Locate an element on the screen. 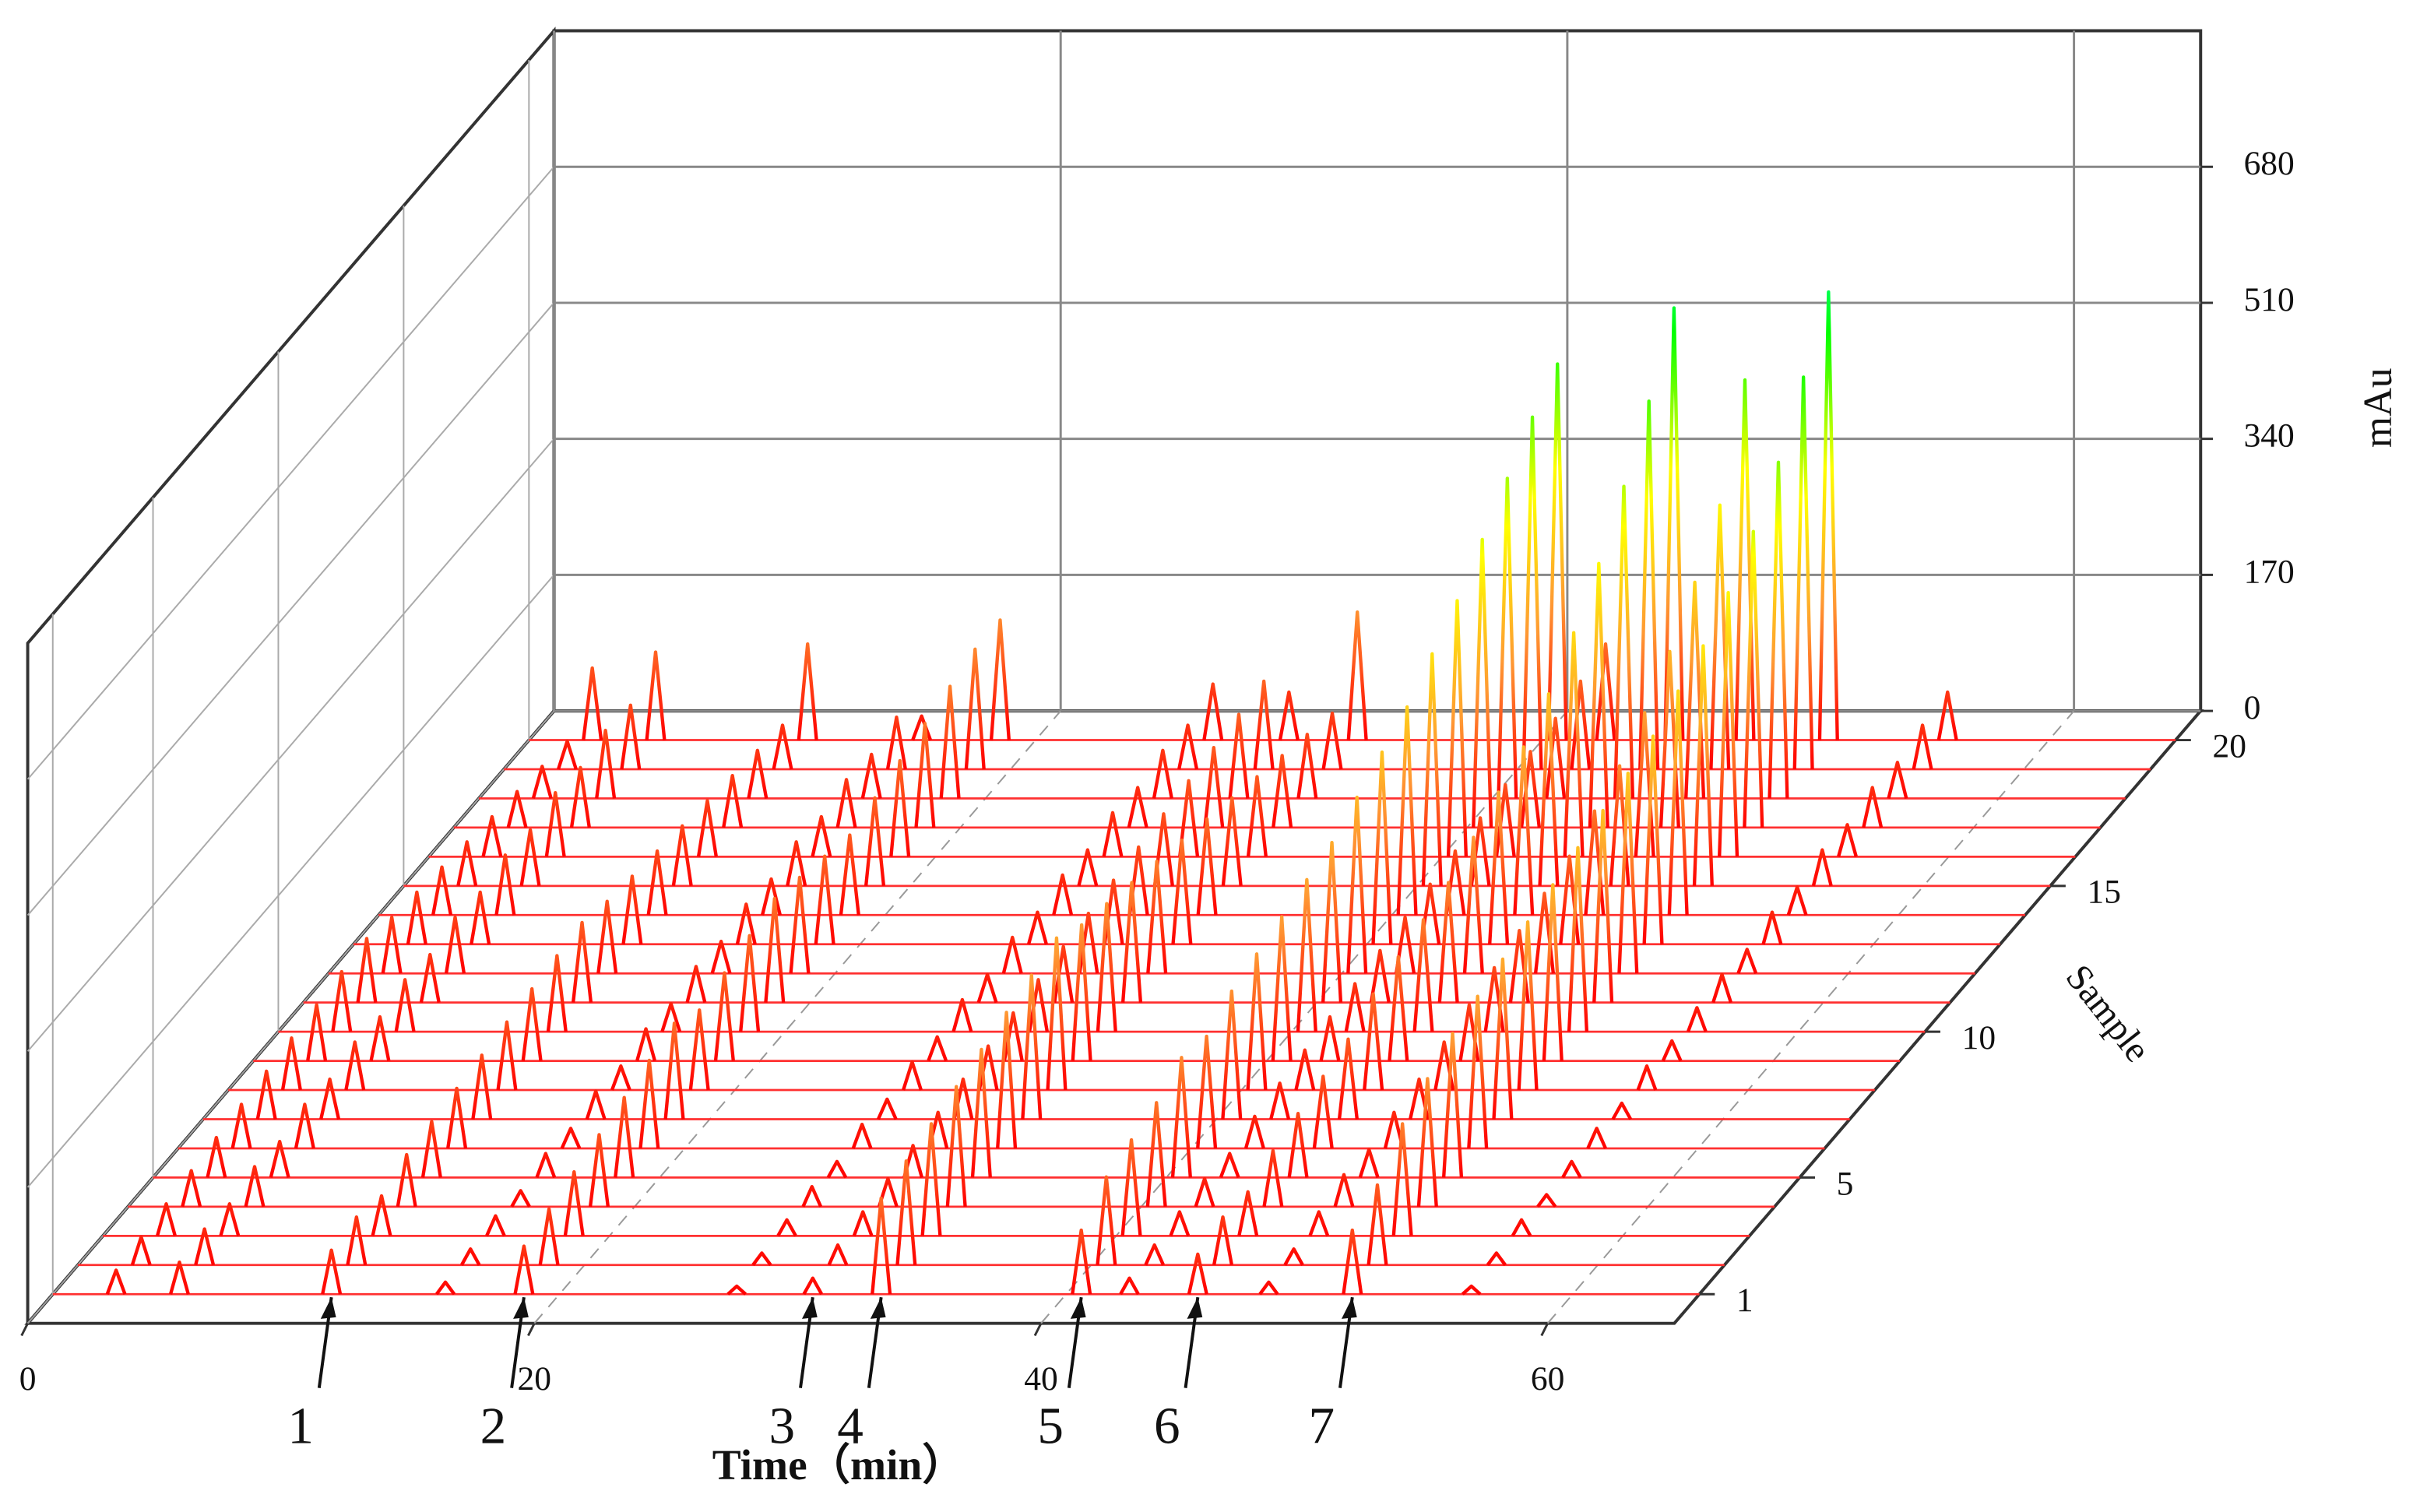  y-tick-label: 680 is located at coordinates (2269, 163).